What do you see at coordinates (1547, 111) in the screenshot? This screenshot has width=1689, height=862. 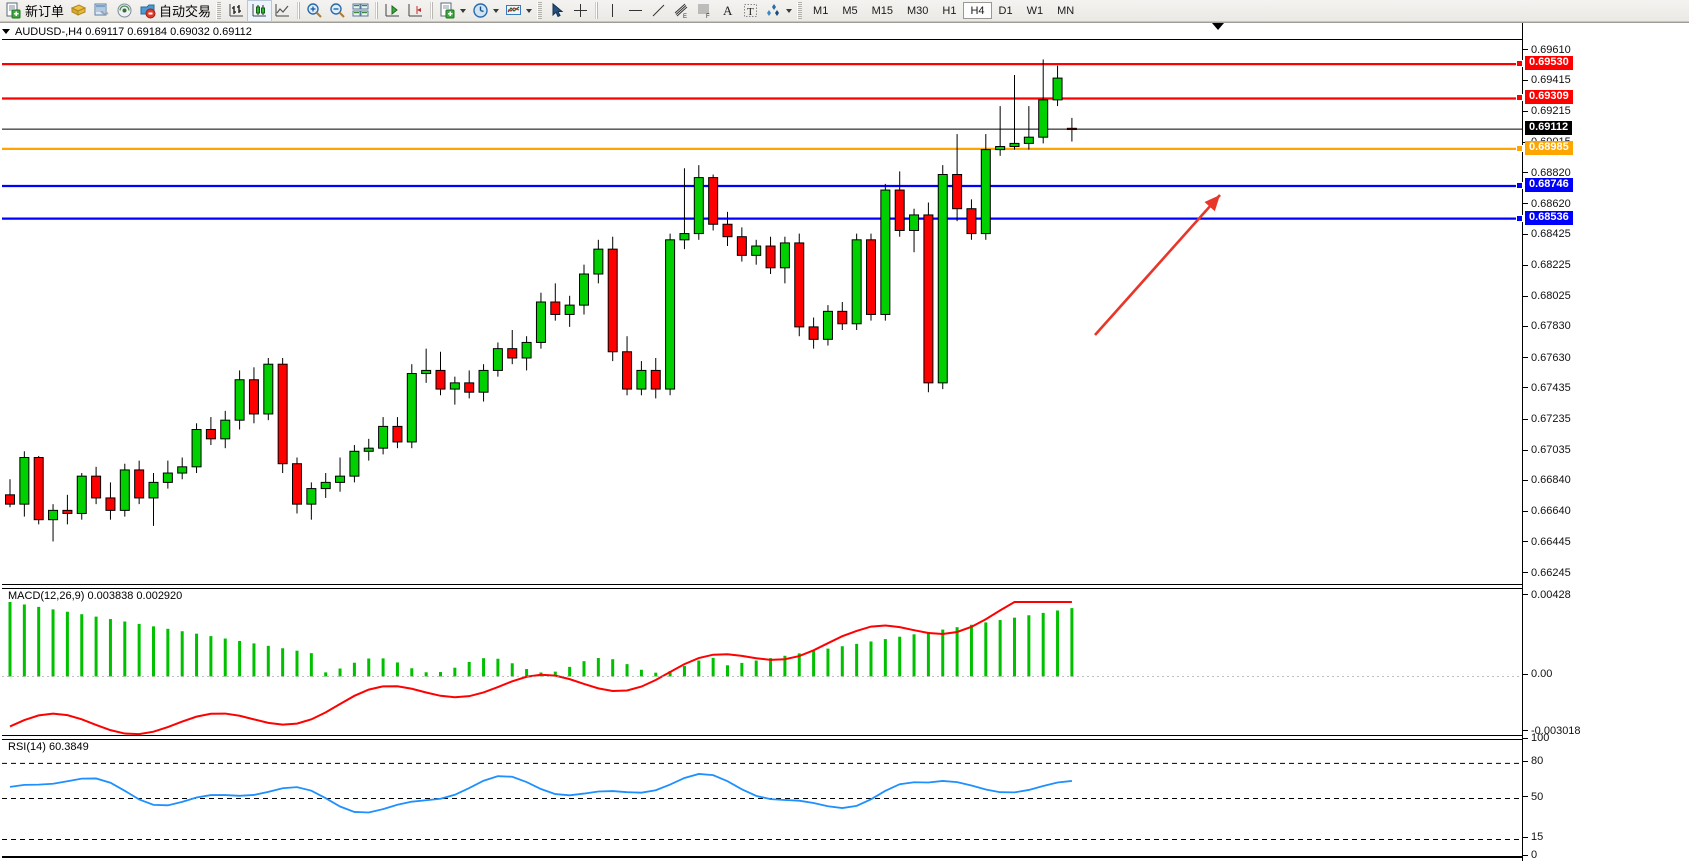 I see `price-axis-tick: 0.69215` at bounding box center [1547, 111].